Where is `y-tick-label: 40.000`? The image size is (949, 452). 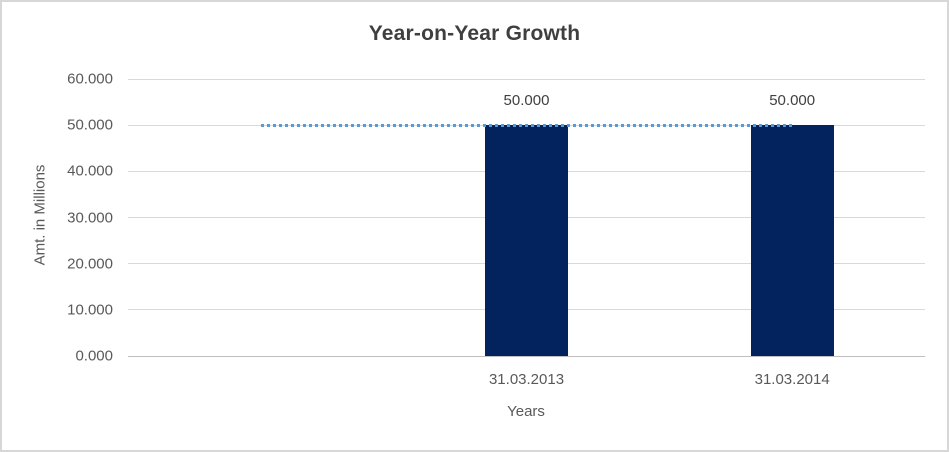 y-tick-label: 40.000 is located at coordinates (90, 171).